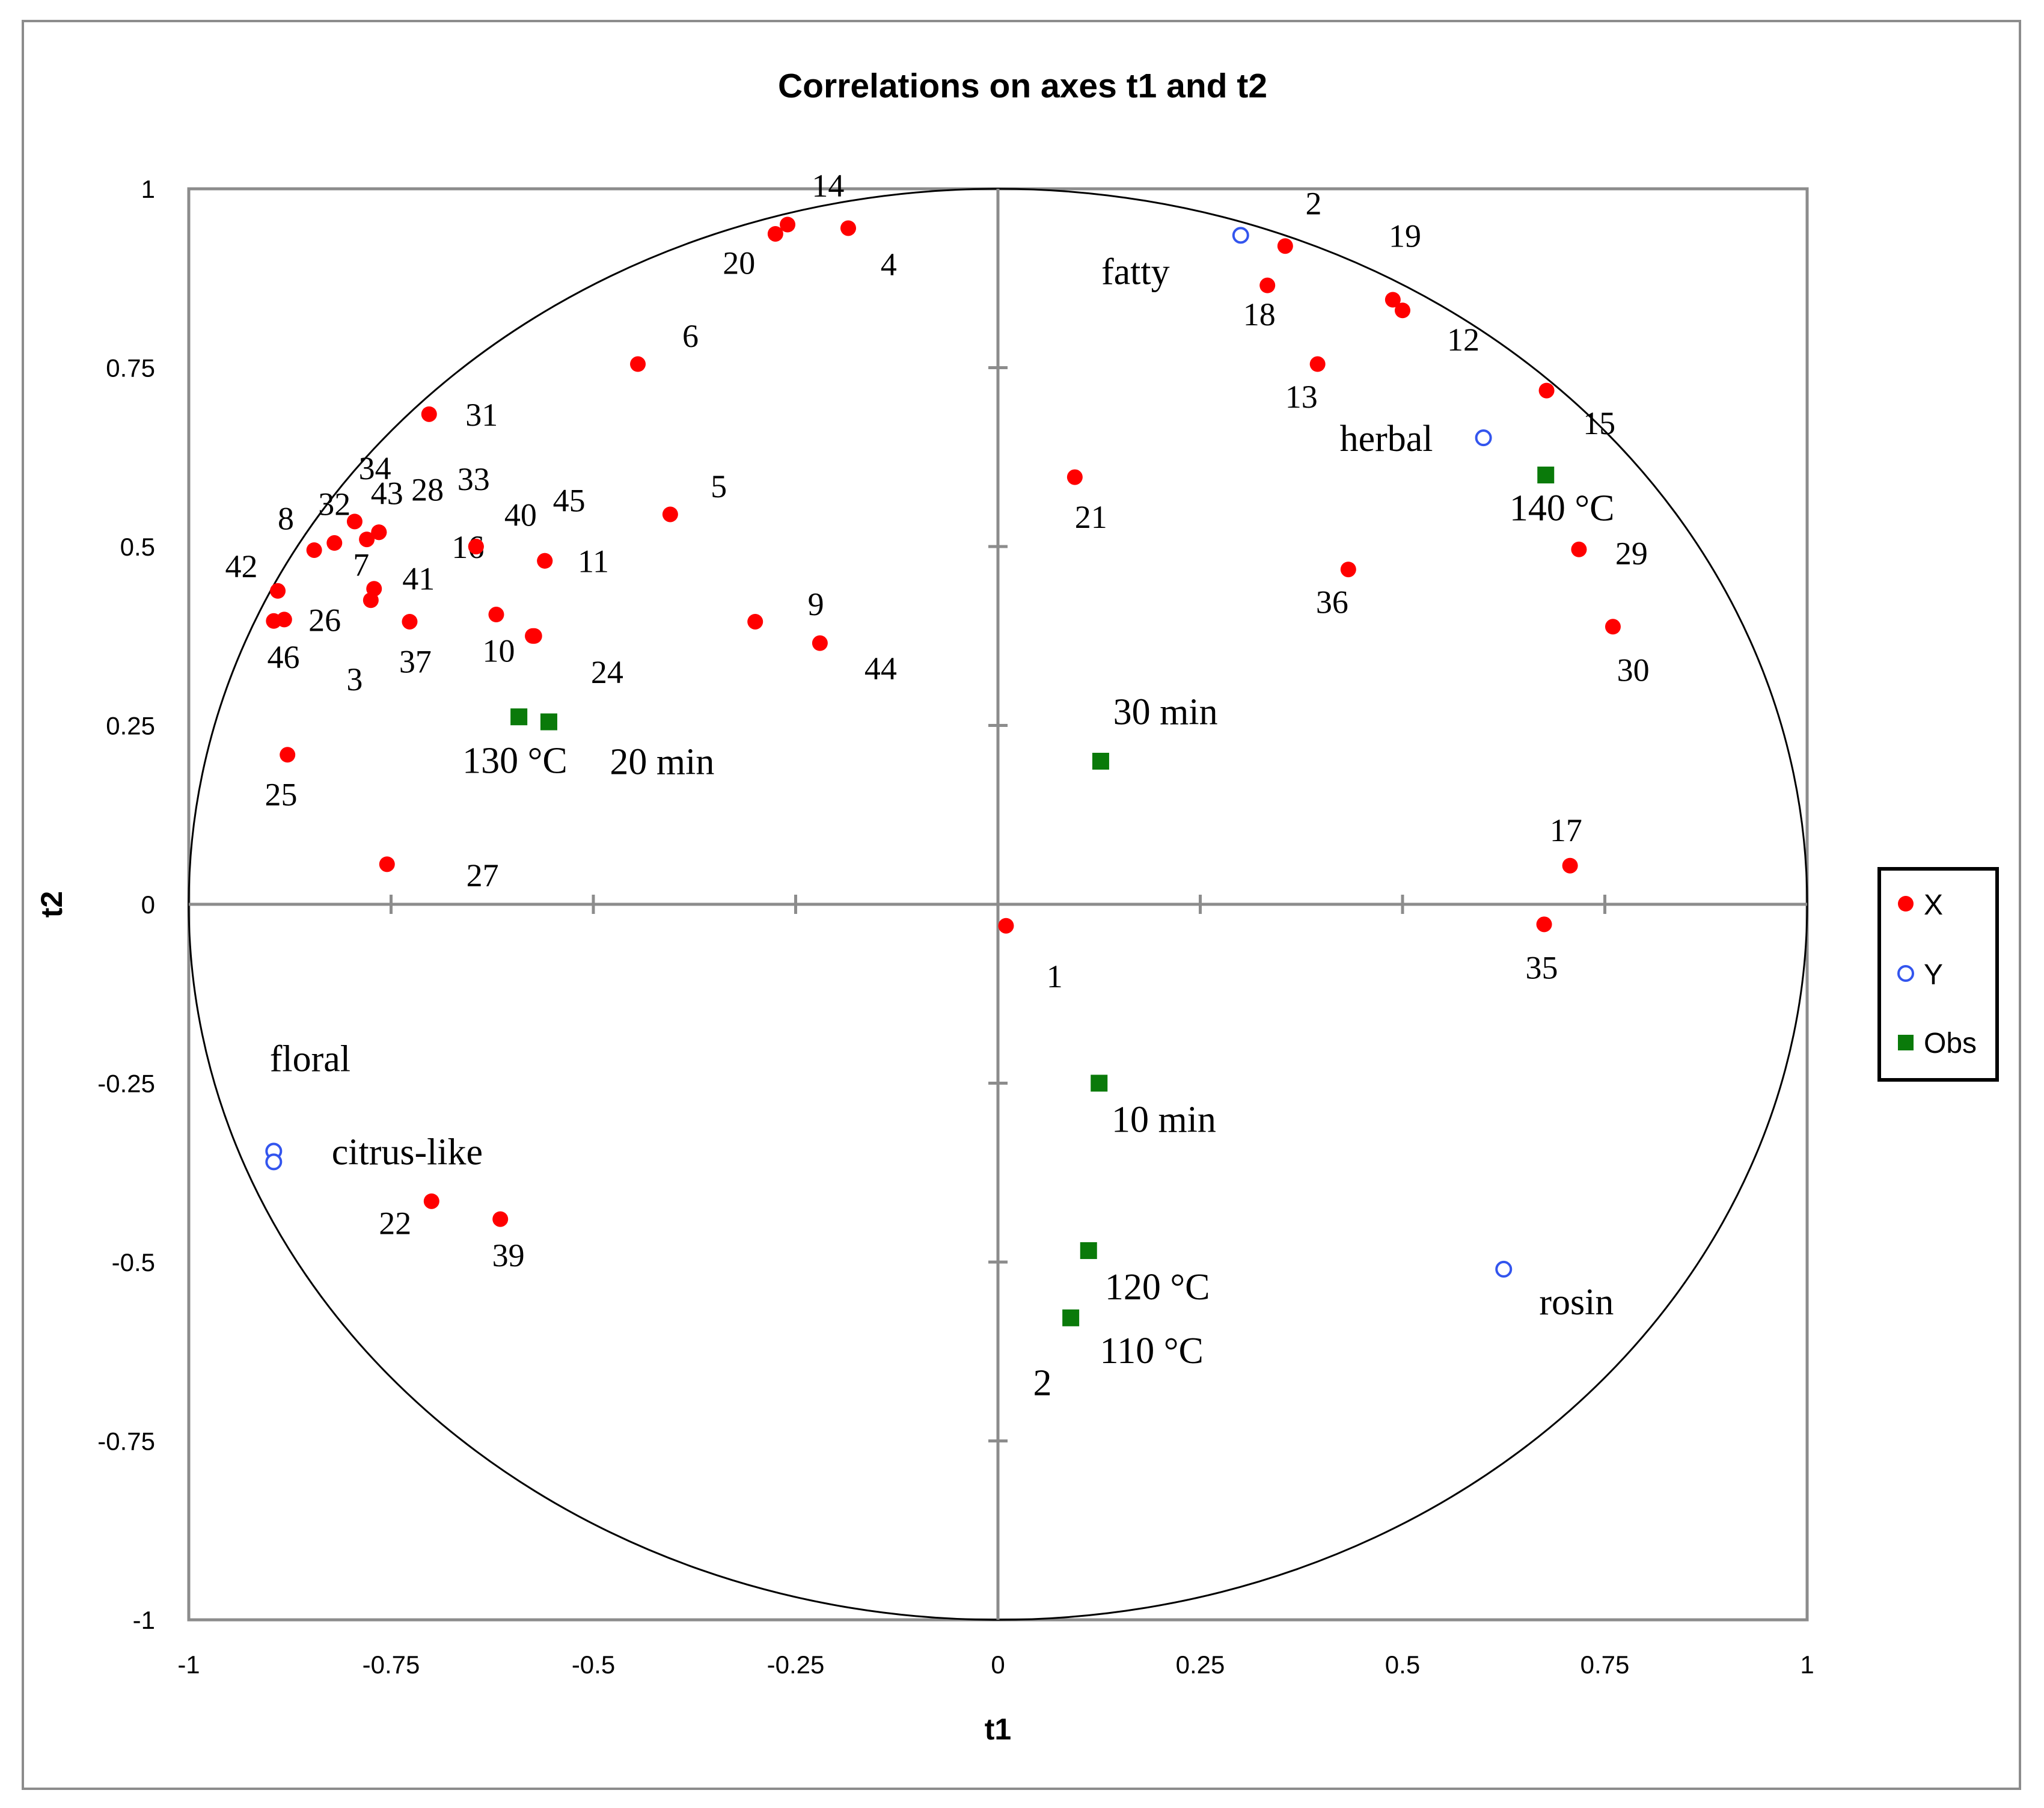 This screenshot has width=2044, height=1808. I want to click on obs-point-label: 20 min, so click(662, 762).